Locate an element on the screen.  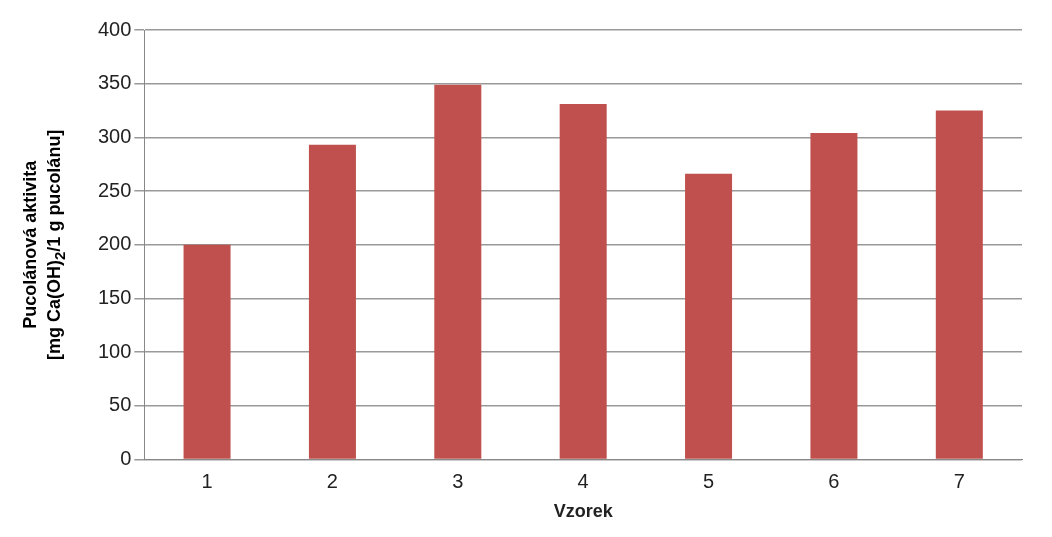
x-tick-label: 1 is located at coordinates (207, 480).